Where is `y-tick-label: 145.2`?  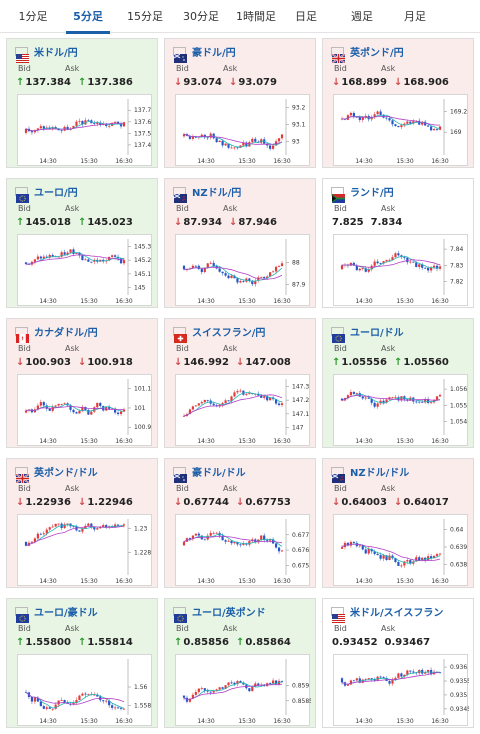
y-tick-label: 145.2 is located at coordinates (142, 260).